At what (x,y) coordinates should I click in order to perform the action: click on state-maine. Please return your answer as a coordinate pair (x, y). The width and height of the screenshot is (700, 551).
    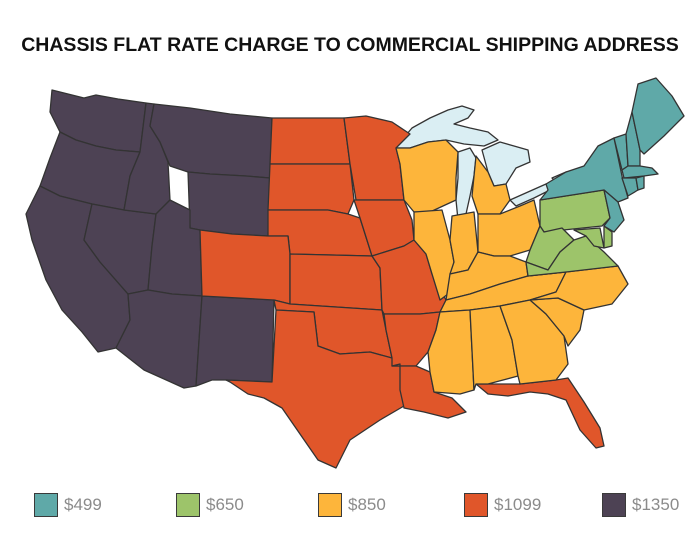
    Looking at the image, I should click on (658, 116).